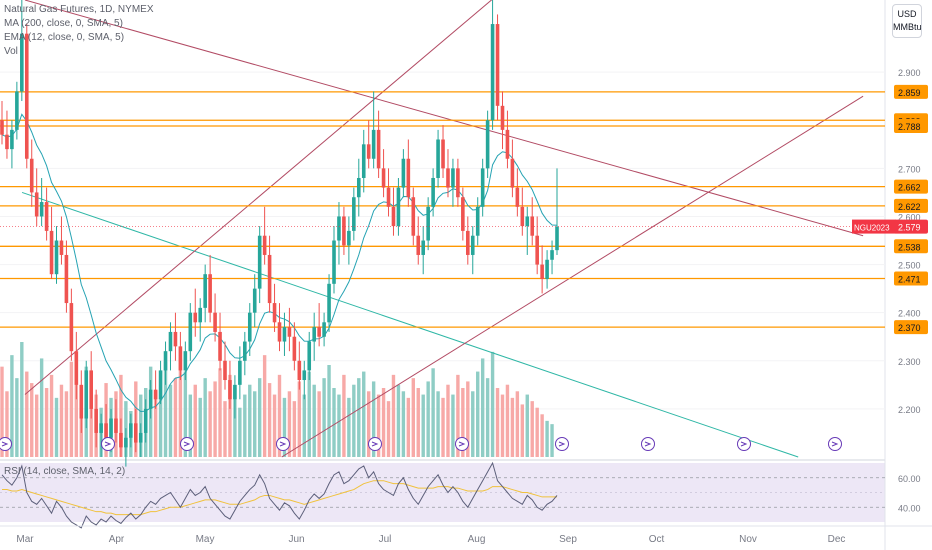  What do you see at coordinates (872, 228) in the screenshot?
I see `symbol-label: NGU2023` at bounding box center [872, 228].